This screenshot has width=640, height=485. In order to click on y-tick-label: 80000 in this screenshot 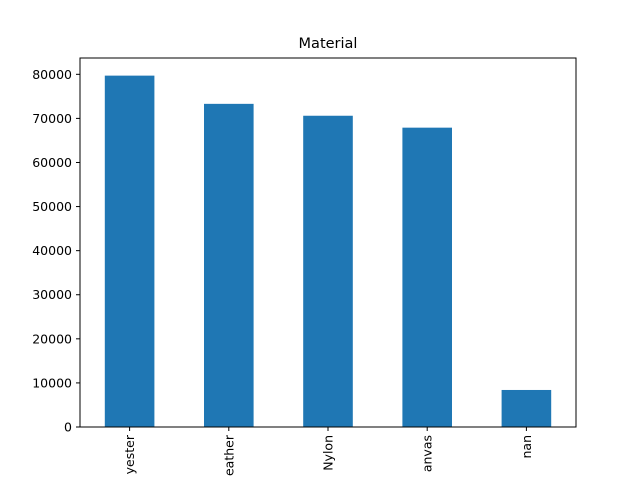, I will do `click(52, 74)`.